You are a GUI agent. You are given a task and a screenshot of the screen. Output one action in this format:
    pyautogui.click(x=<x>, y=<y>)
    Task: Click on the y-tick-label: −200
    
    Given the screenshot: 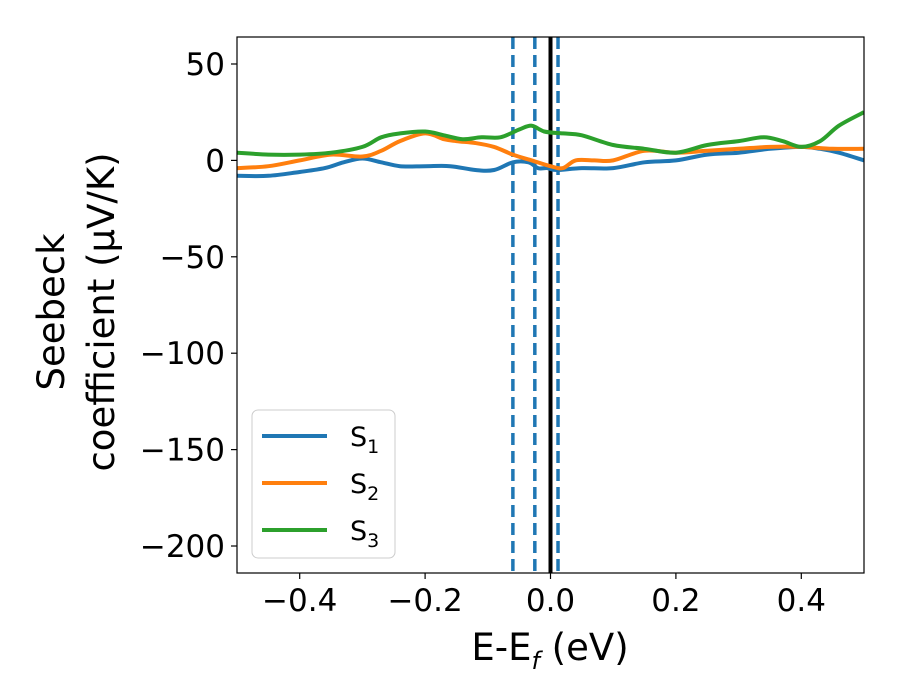 What is the action you would take?
    pyautogui.click(x=182, y=547)
    